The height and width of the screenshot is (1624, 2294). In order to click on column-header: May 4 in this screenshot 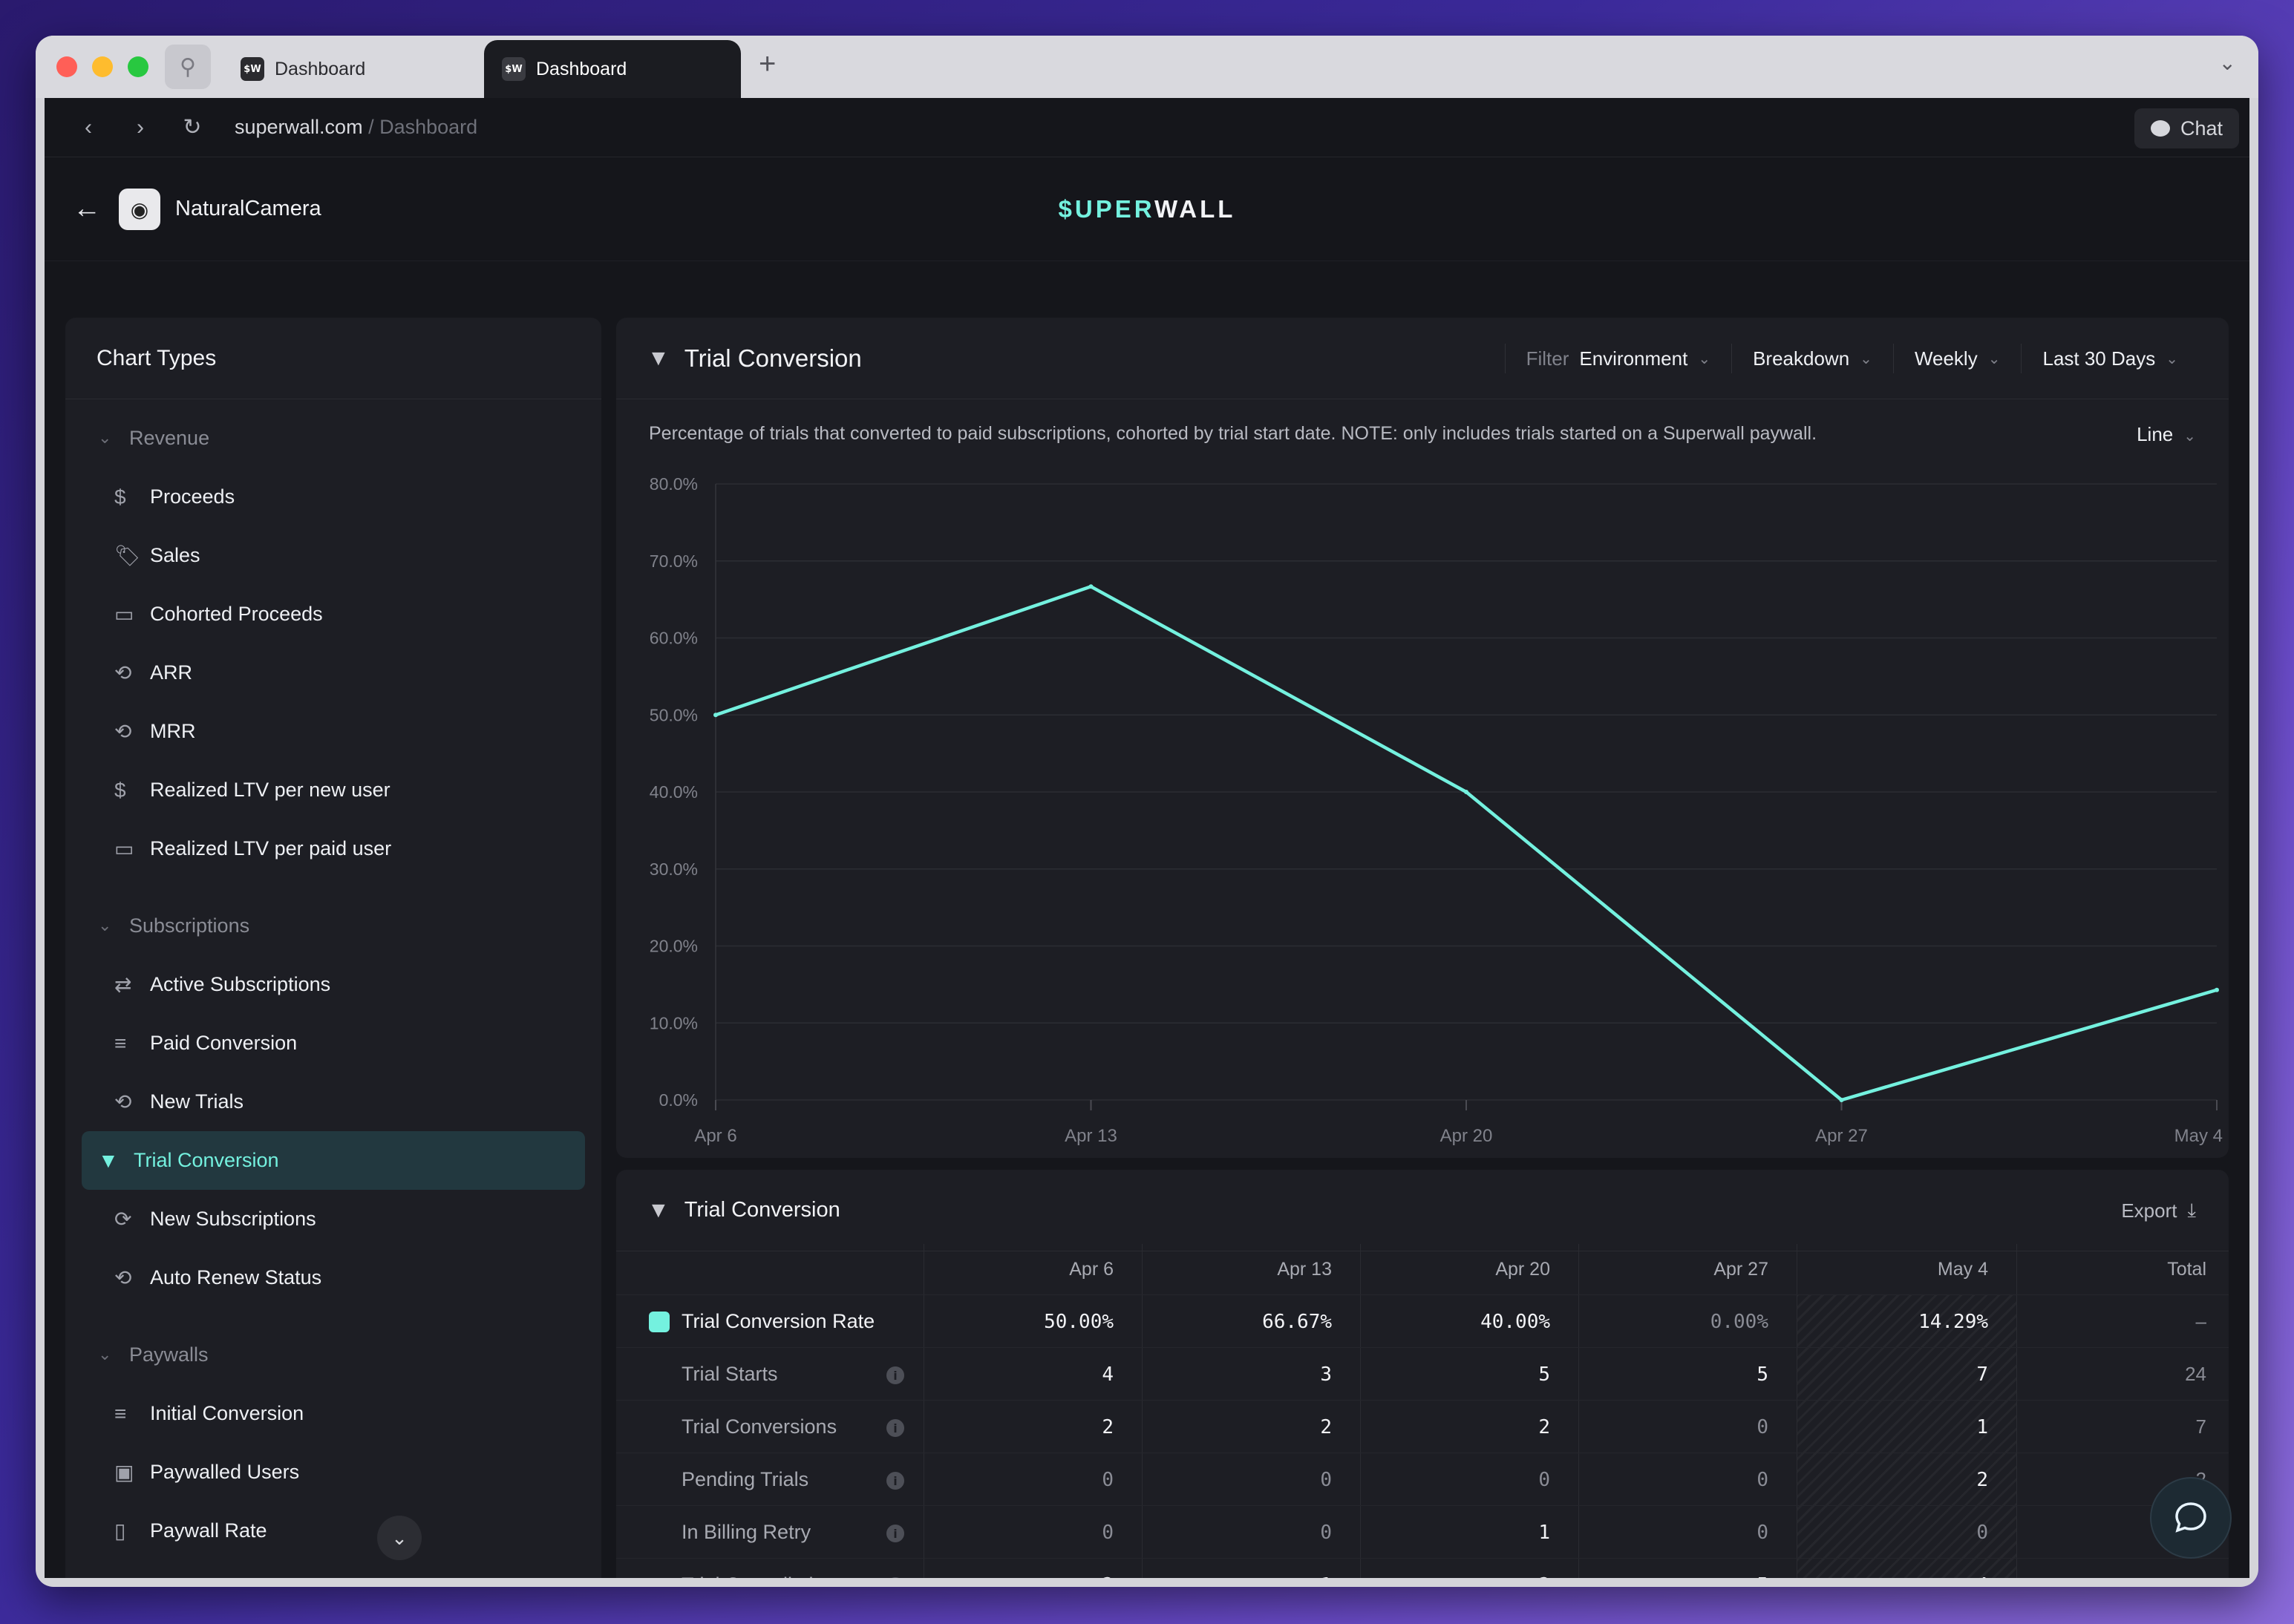, I will do `click(1962, 1269)`.